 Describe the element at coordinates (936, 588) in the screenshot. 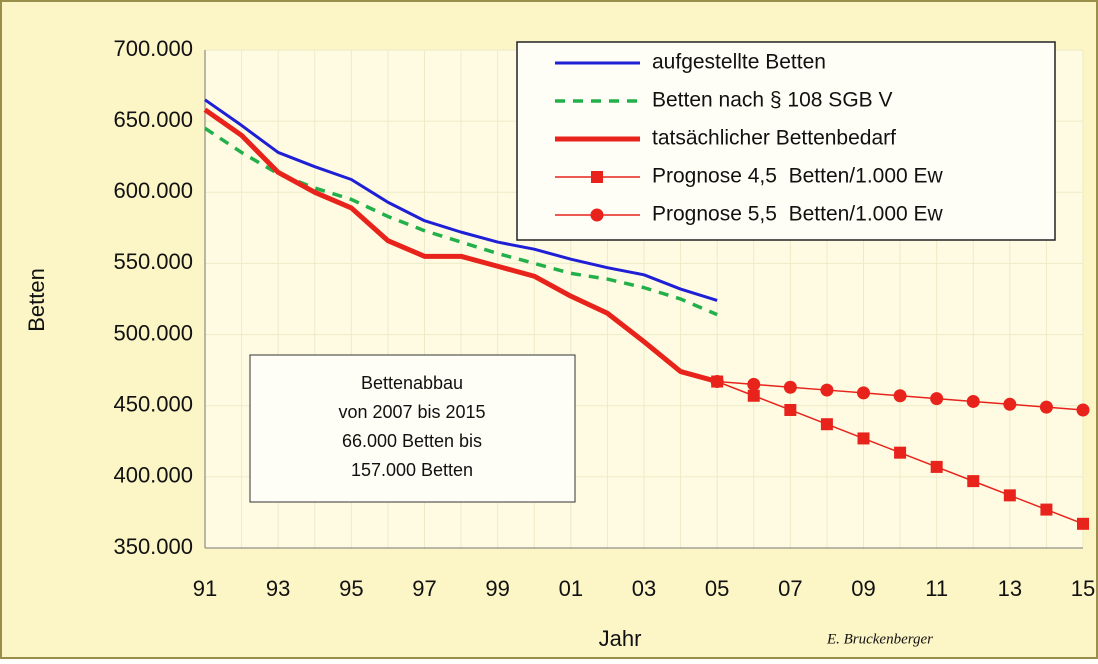

I see `x-tick-label: 11` at that location.